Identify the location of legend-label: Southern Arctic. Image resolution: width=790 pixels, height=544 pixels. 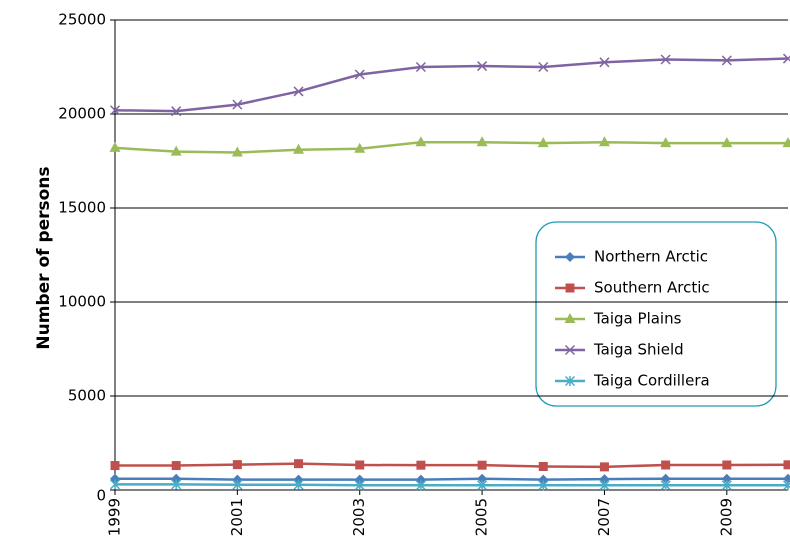
(652, 288).